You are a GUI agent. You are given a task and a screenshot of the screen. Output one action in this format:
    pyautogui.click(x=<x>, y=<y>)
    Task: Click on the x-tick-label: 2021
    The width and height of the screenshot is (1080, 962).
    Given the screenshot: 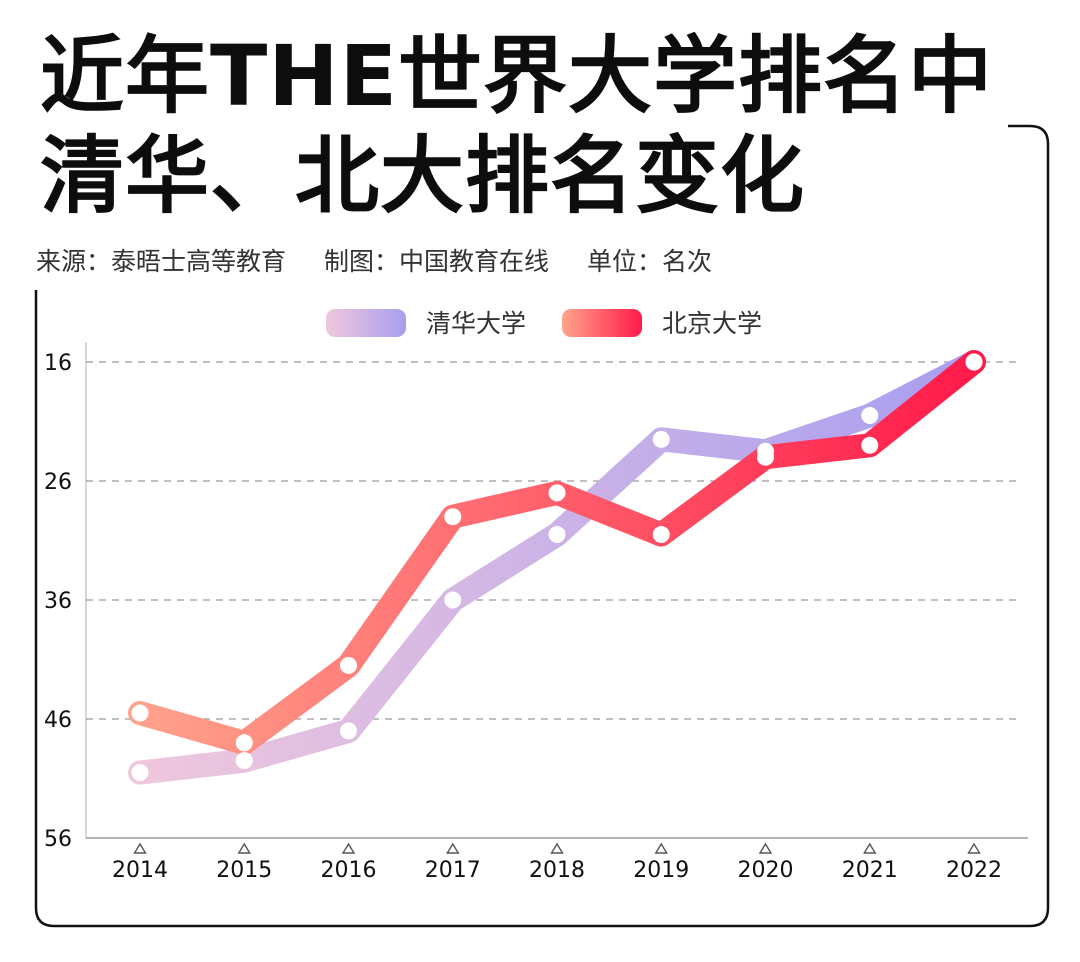 What is the action you would take?
    pyautogui.click(x=870, y=870)
    